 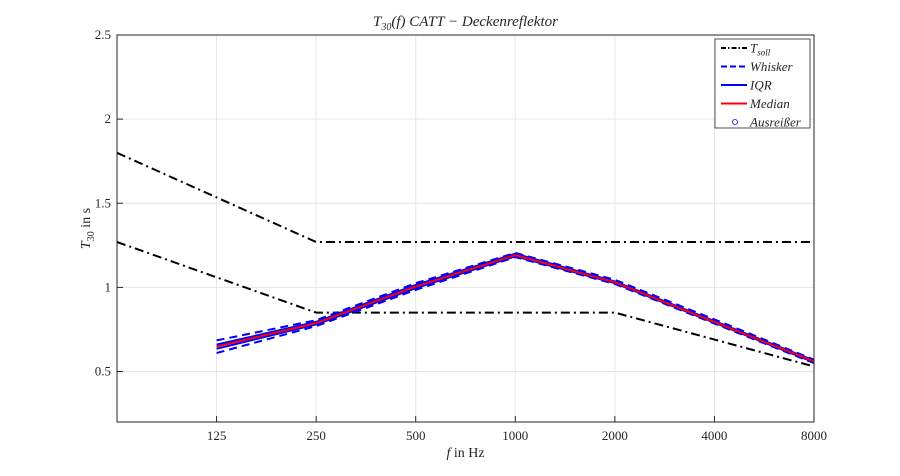 I want to click on x-tick-label: 8000, so click(x=814, y=435).